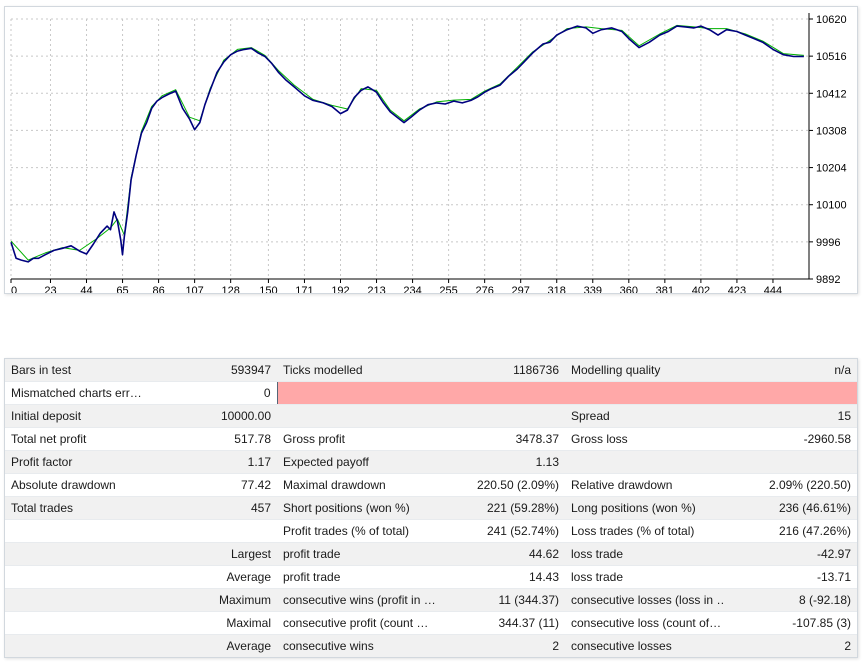  Describe the element at coordinates (122, 289) in the screenshot. I see `x-tick-label: 65` at that location.